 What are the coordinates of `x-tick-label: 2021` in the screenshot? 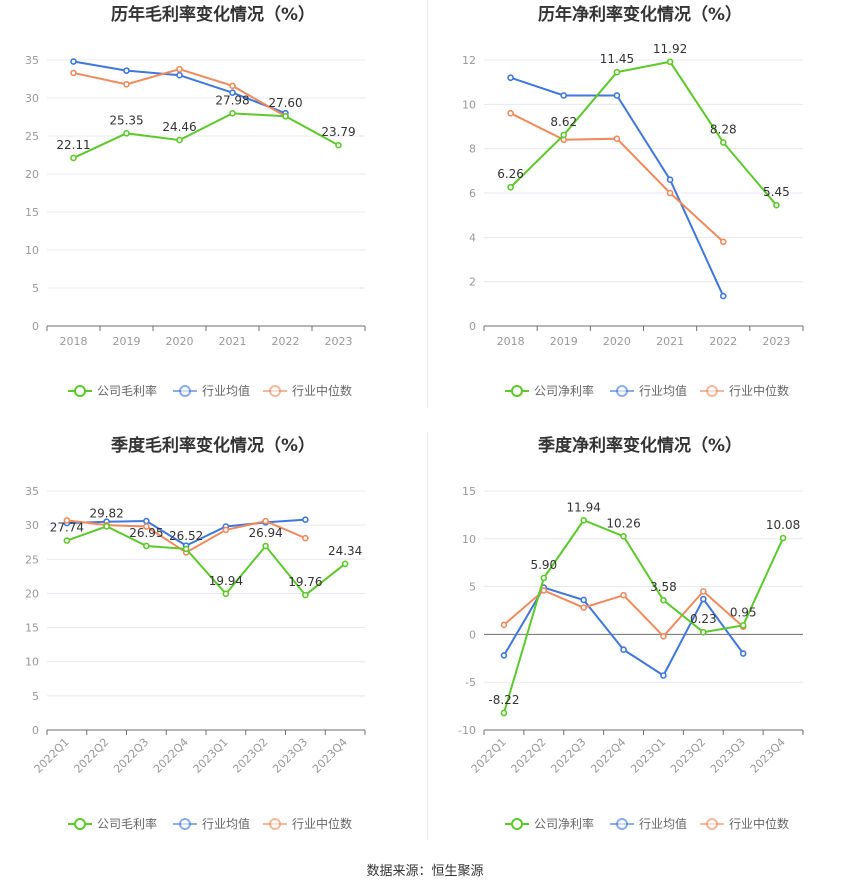 It's located at (233, 341).